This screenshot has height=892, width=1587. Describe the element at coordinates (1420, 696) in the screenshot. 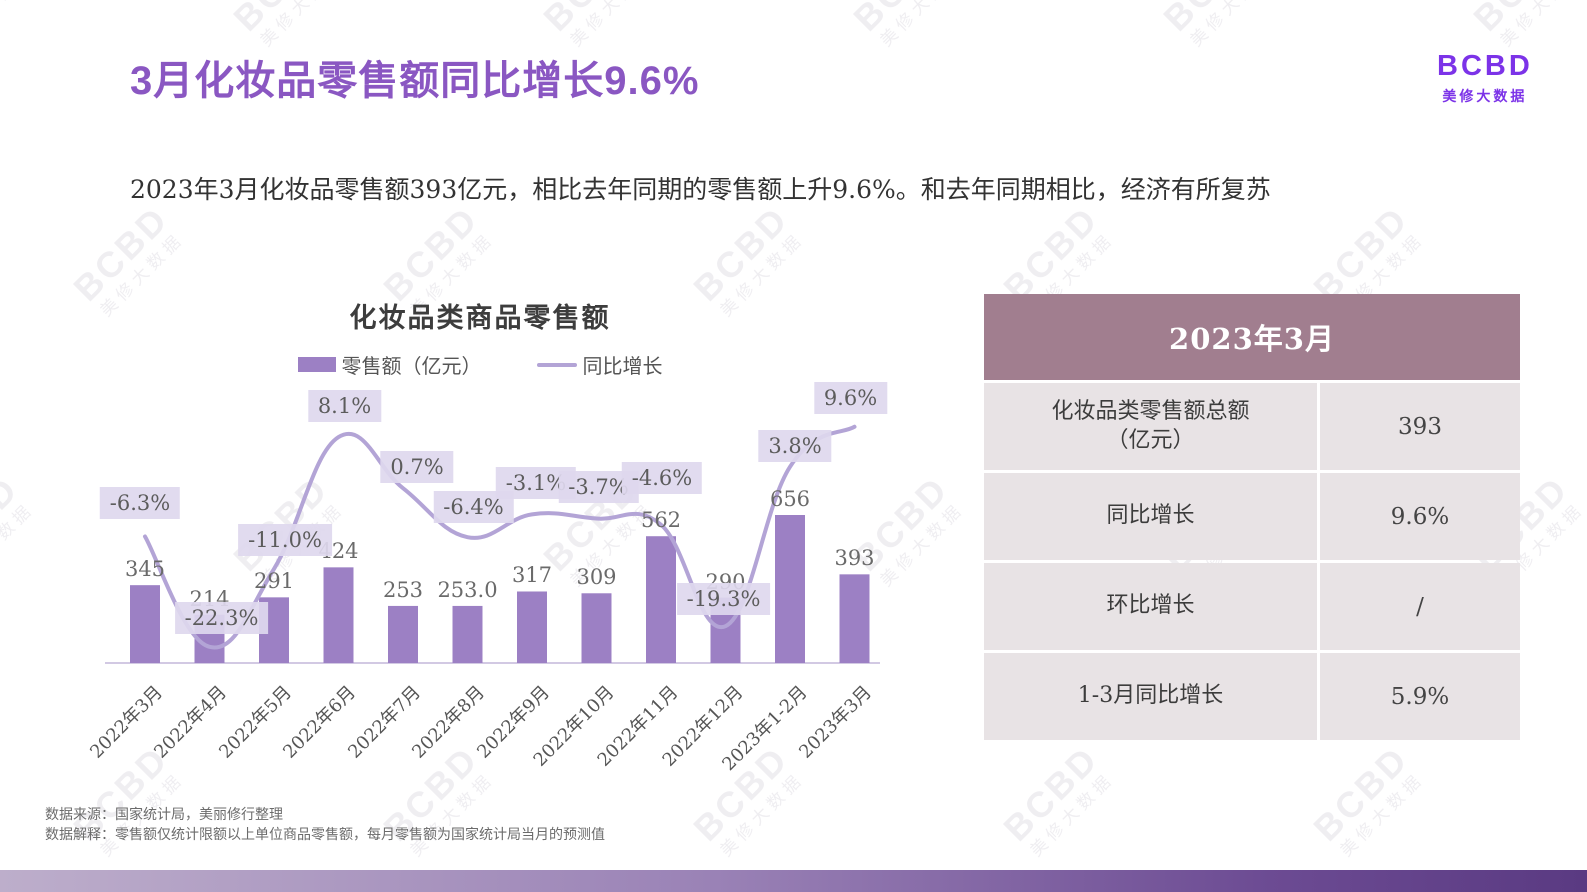

I see `row-value-cell: 5.9%` at that location.